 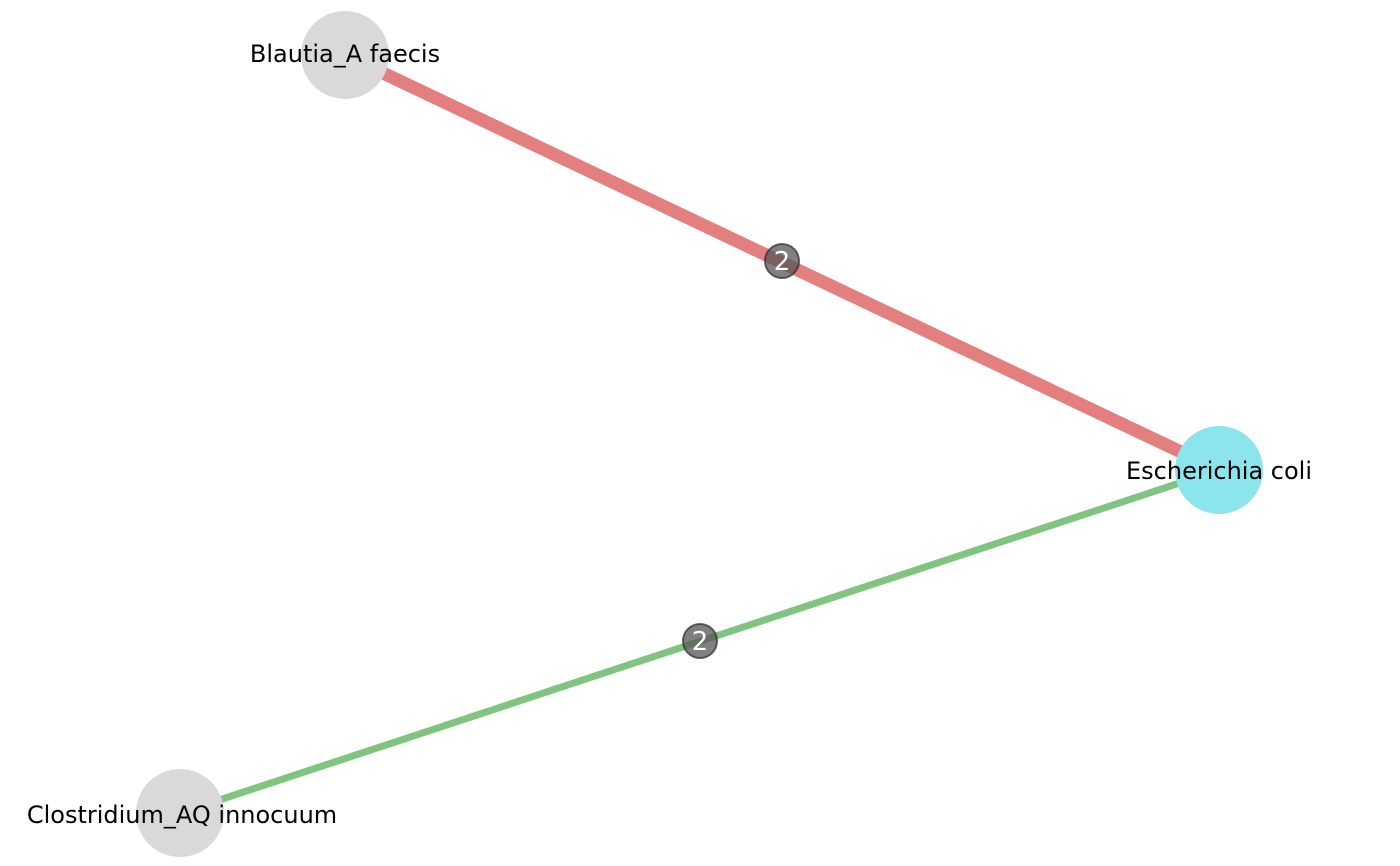 I want to click on node-label-ecoli: Escherichia coli, so click(x=1219, y=471).